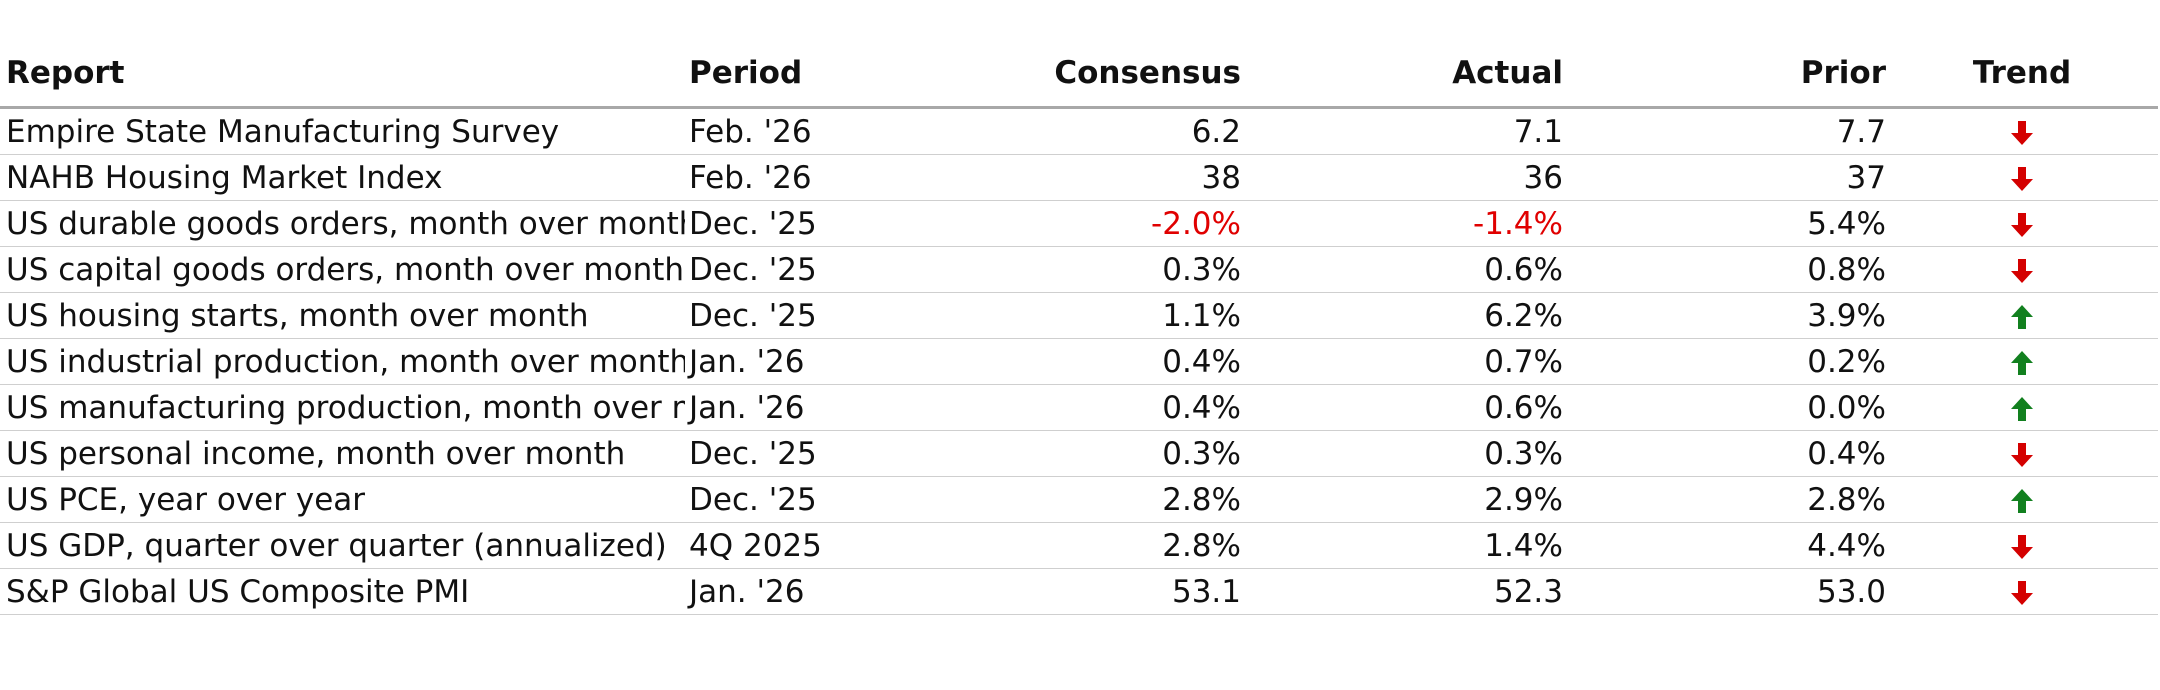  Describe the element at coordinates (1402, 315) in the screenshot. I see `value-cell: 6.2%` at that location.